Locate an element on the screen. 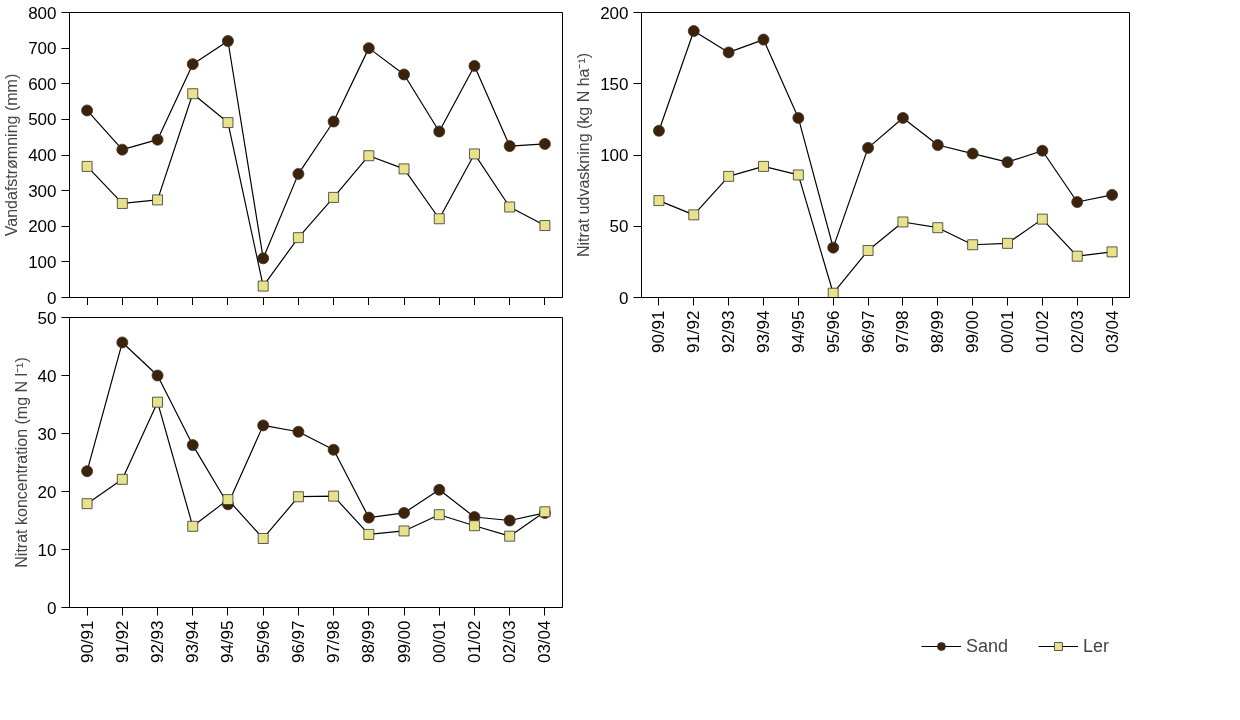  y-tick-label: 700 is located at coordinates (42, 49).